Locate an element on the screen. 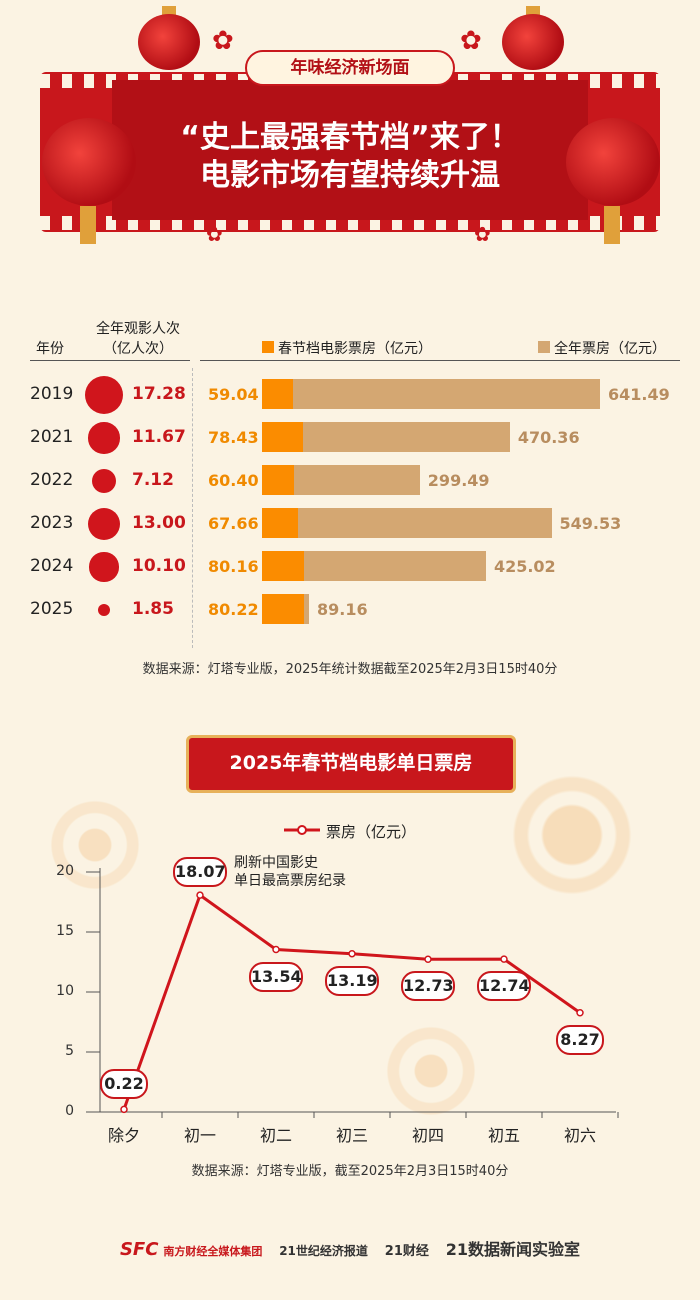 The image size is (700, 1300). value-label: 13.19 is located at coordinates (352, 980).